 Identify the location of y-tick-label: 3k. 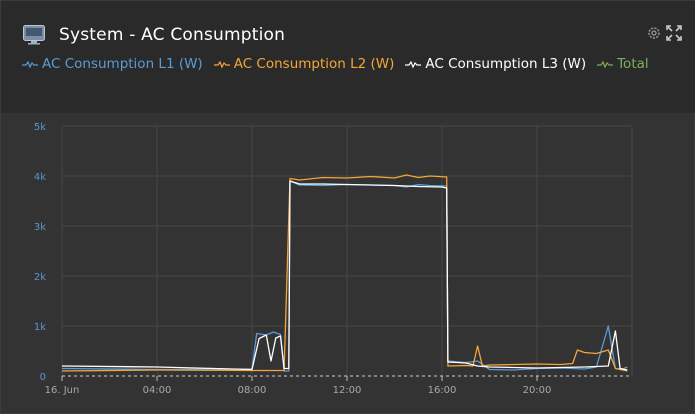
(40, 227).